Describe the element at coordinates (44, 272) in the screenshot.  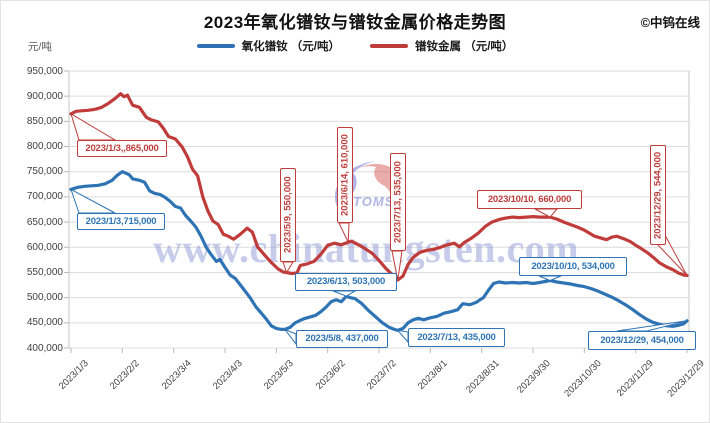
I see `y-tick-label: 550,000` at that location.